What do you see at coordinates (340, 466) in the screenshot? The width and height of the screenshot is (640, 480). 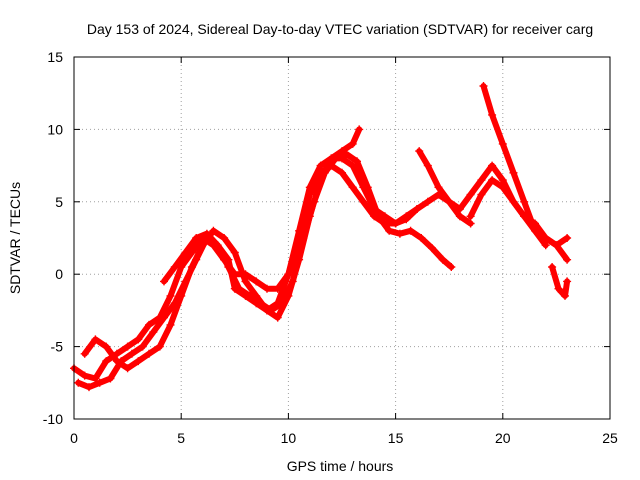 I see `x-axis-label: GPS time / hours` at bounding box center [340, 466].